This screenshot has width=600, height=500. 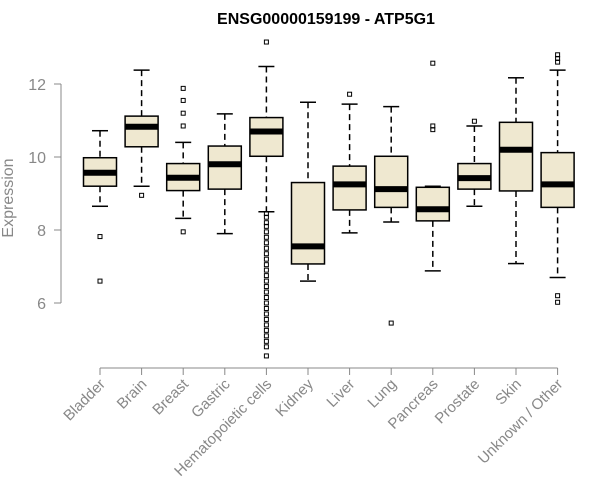 I want to click on x-tick-label: Lung, so click(x=382, y=394).